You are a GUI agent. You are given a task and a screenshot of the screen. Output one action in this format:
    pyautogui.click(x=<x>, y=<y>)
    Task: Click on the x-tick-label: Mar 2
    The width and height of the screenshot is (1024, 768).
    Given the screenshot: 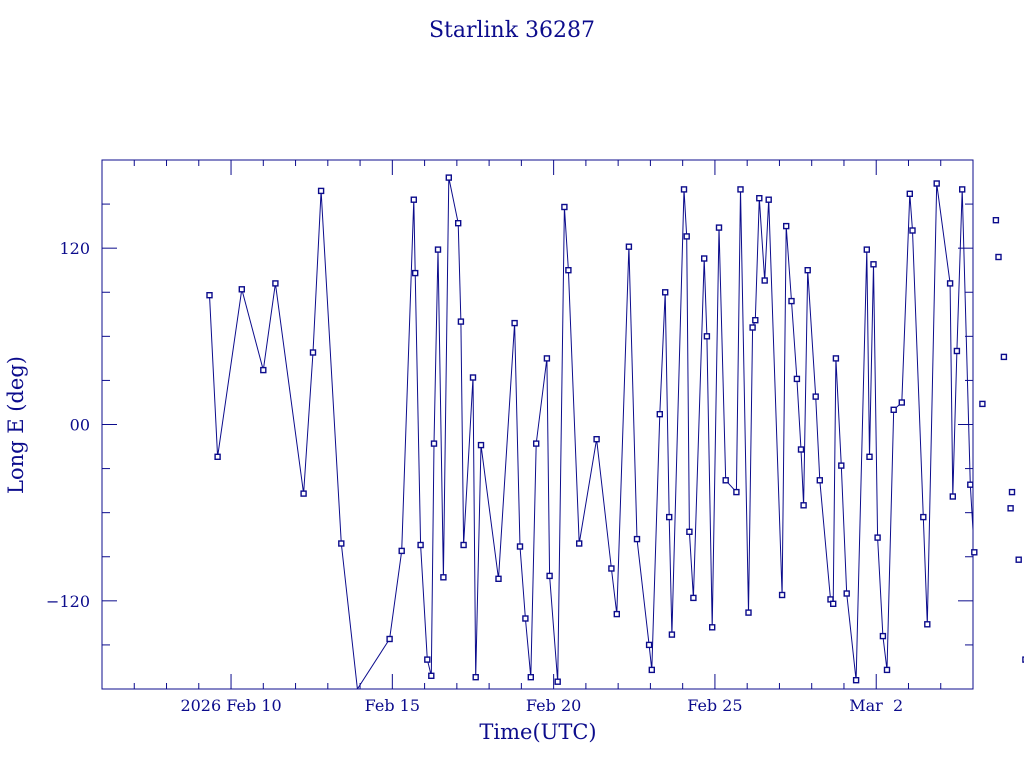 What is the action you would take?
    pyautogui.click(x=876, y=705)
    